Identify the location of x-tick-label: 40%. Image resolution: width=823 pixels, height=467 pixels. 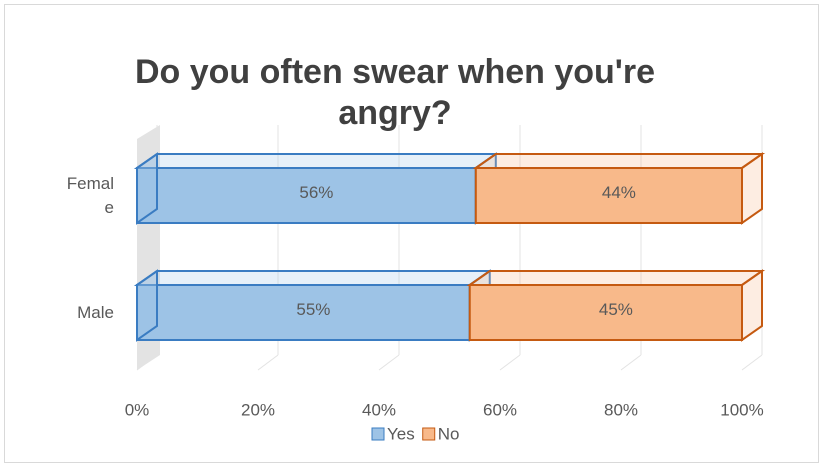
(379, 409).